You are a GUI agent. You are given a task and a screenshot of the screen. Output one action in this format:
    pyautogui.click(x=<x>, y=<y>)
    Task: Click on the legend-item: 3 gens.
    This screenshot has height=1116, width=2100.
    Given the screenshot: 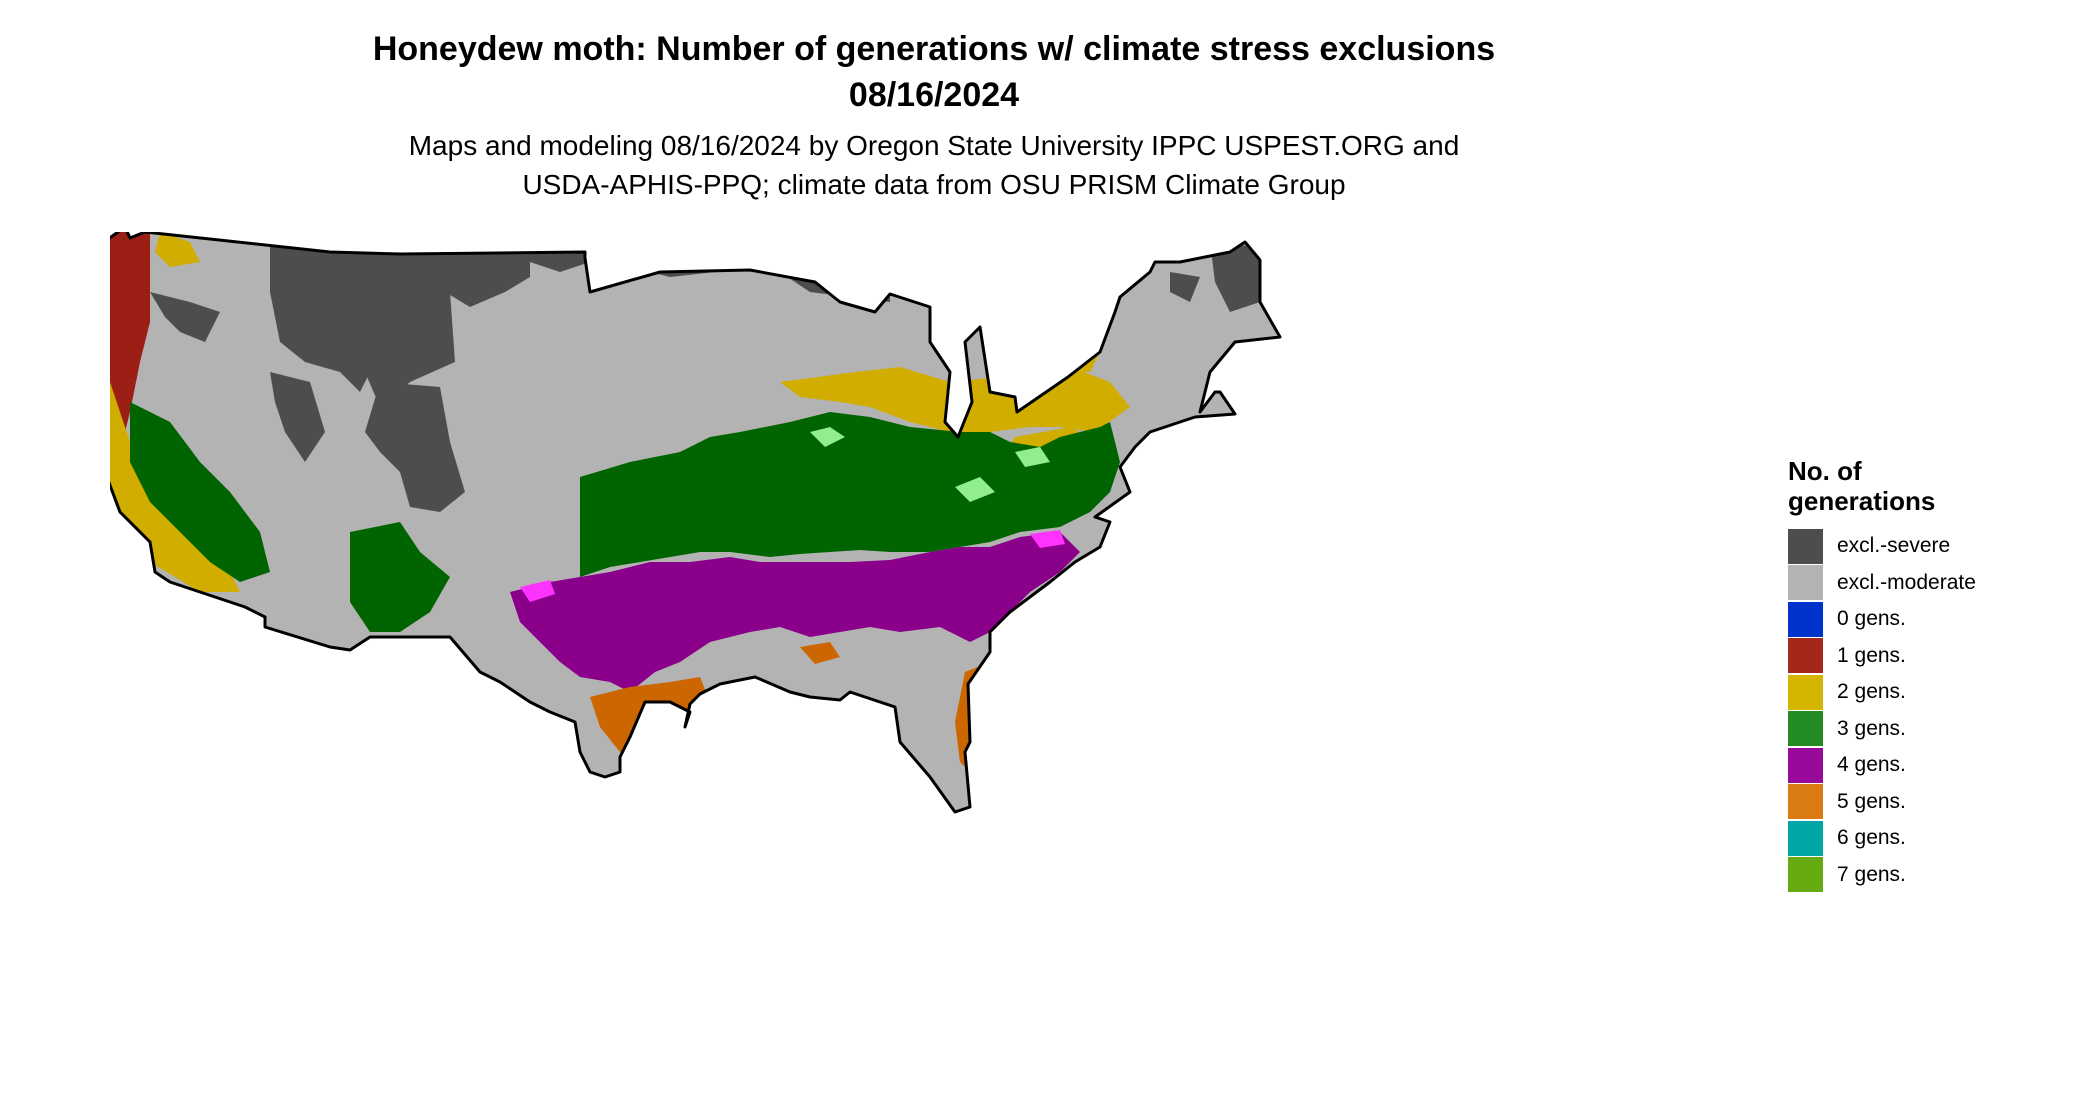 What is the action you would take?
    pyautogui.click(x=1938, y=729)
    